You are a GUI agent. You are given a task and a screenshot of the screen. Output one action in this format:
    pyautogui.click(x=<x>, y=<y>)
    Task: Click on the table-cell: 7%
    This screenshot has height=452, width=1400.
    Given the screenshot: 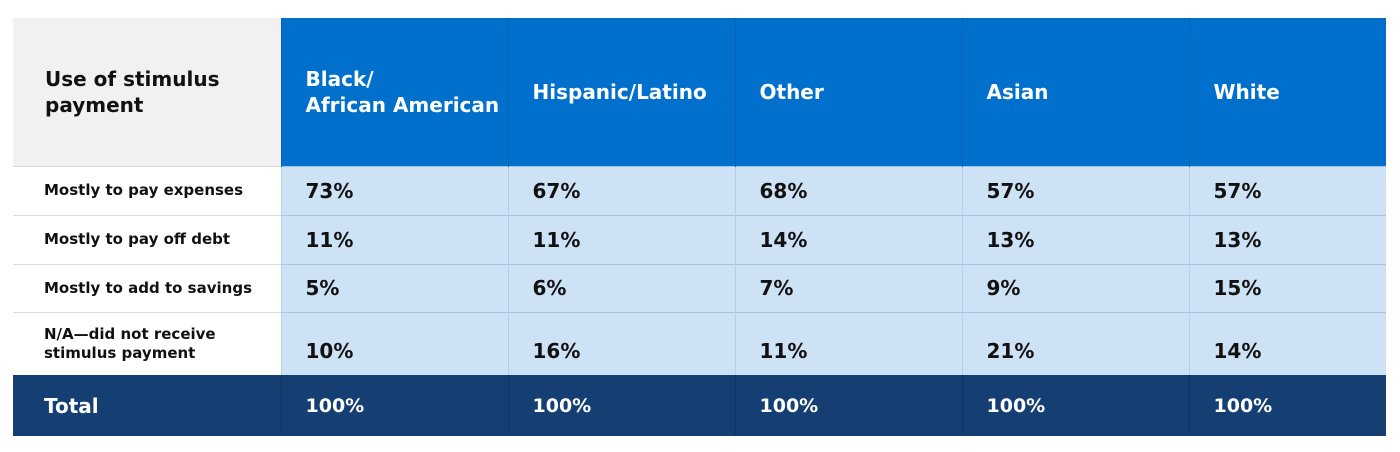 What is the action you would take?
    pyautogui.click(x=848, y=287)
    